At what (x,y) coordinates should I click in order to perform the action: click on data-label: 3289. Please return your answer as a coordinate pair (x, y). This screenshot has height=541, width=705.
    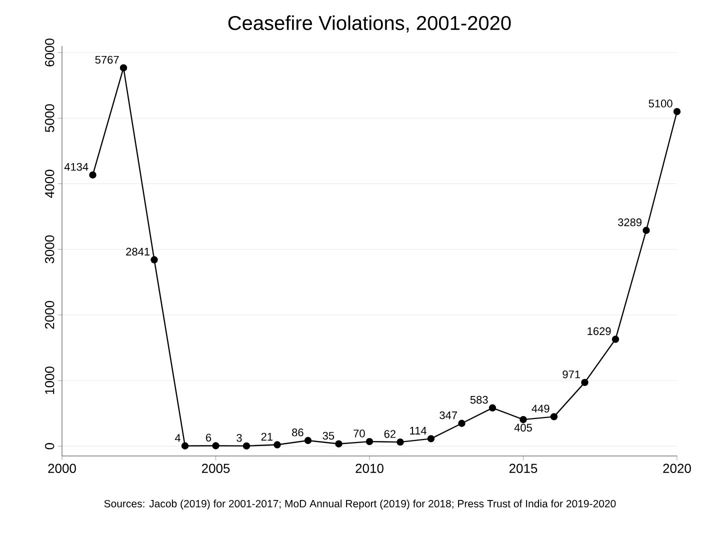
    Looking at the image, I should click on (630, 222).